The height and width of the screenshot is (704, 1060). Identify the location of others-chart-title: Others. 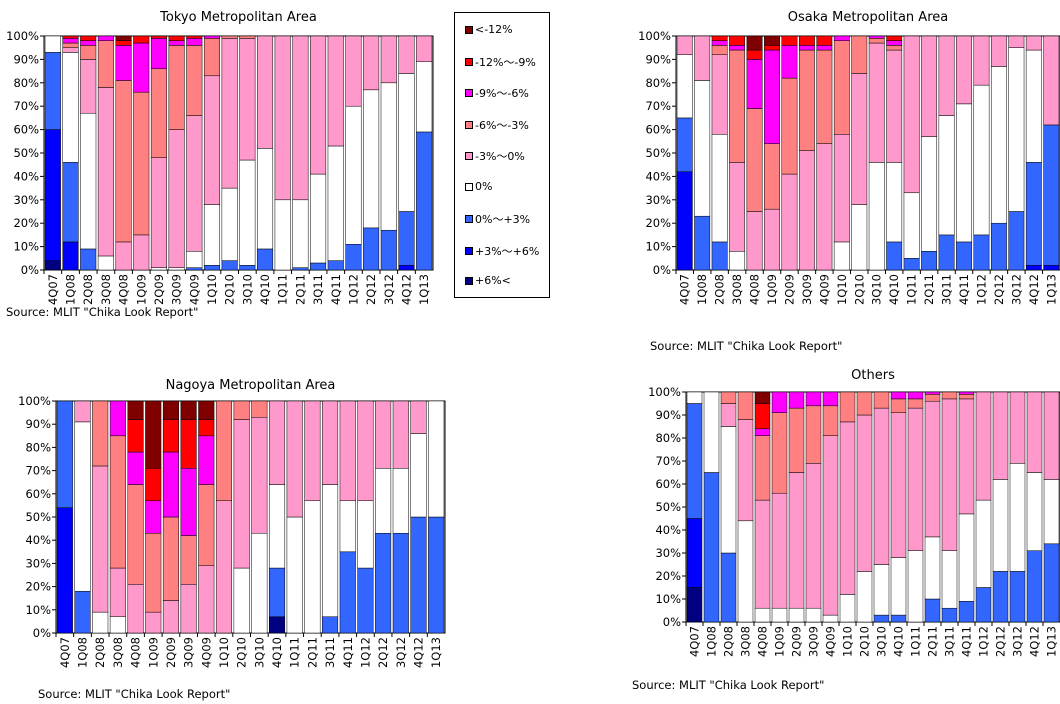
(873, 375).